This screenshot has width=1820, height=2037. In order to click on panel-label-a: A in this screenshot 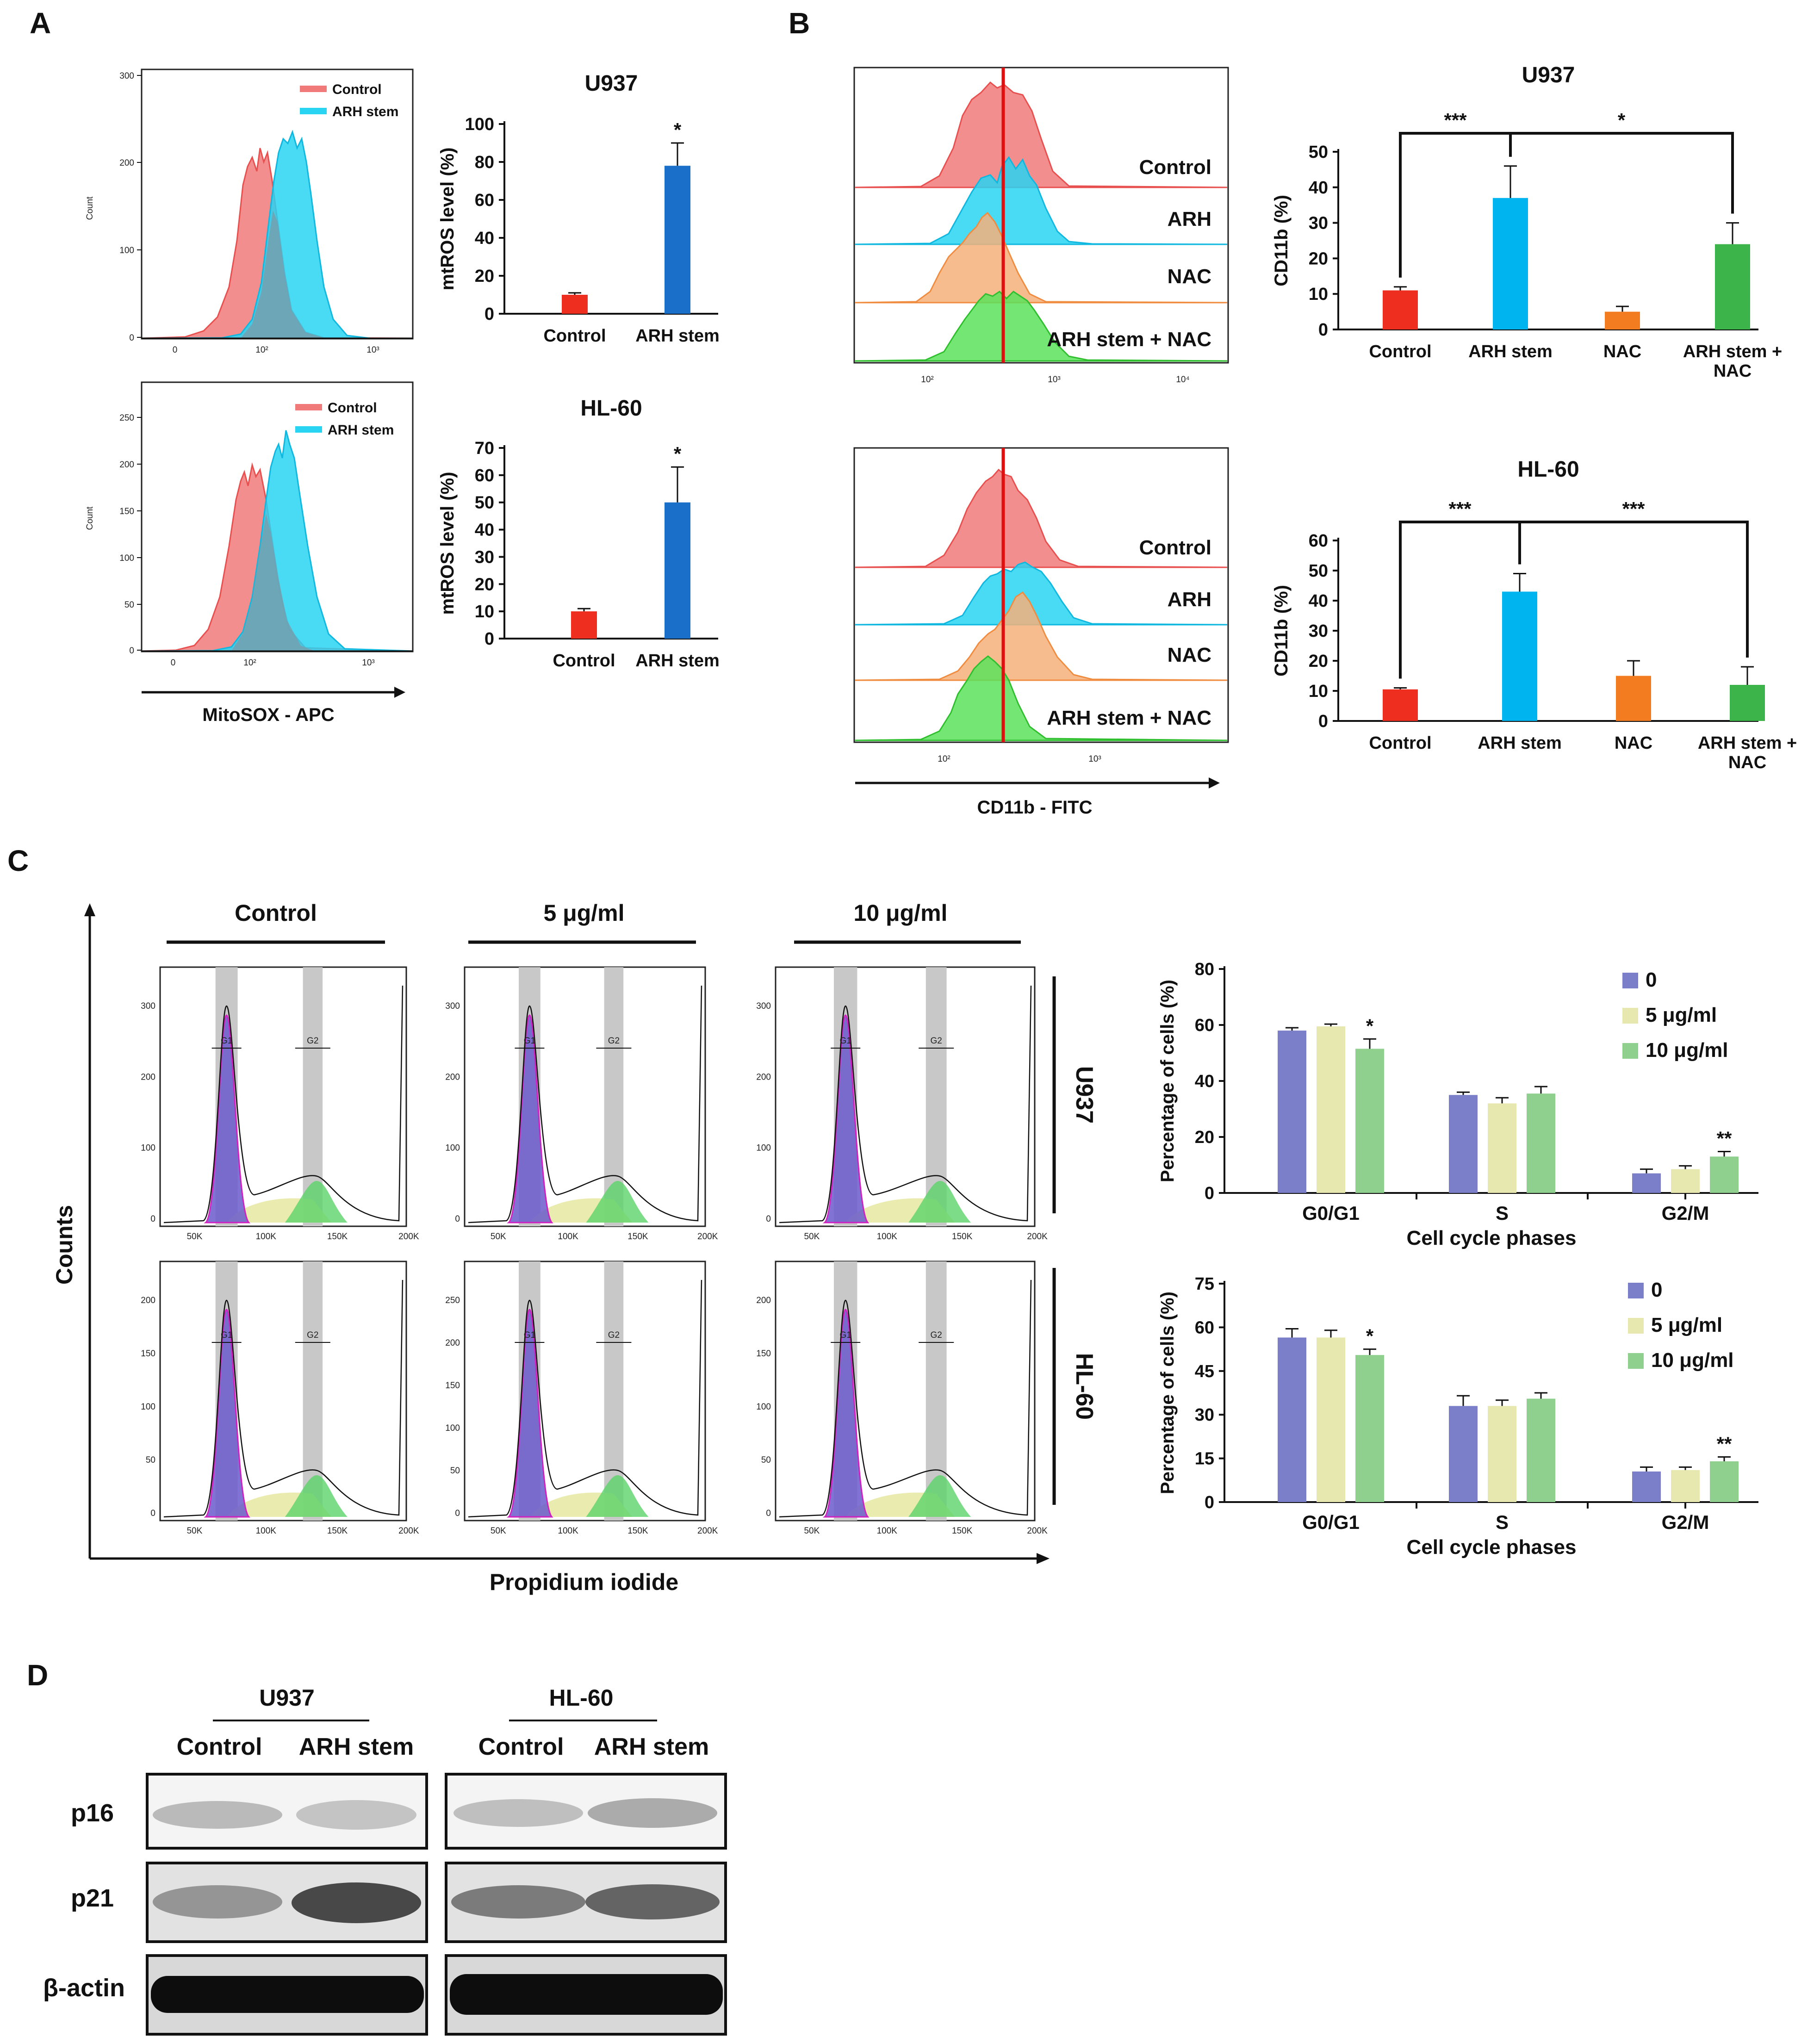, I will do `click(40, 23)`.